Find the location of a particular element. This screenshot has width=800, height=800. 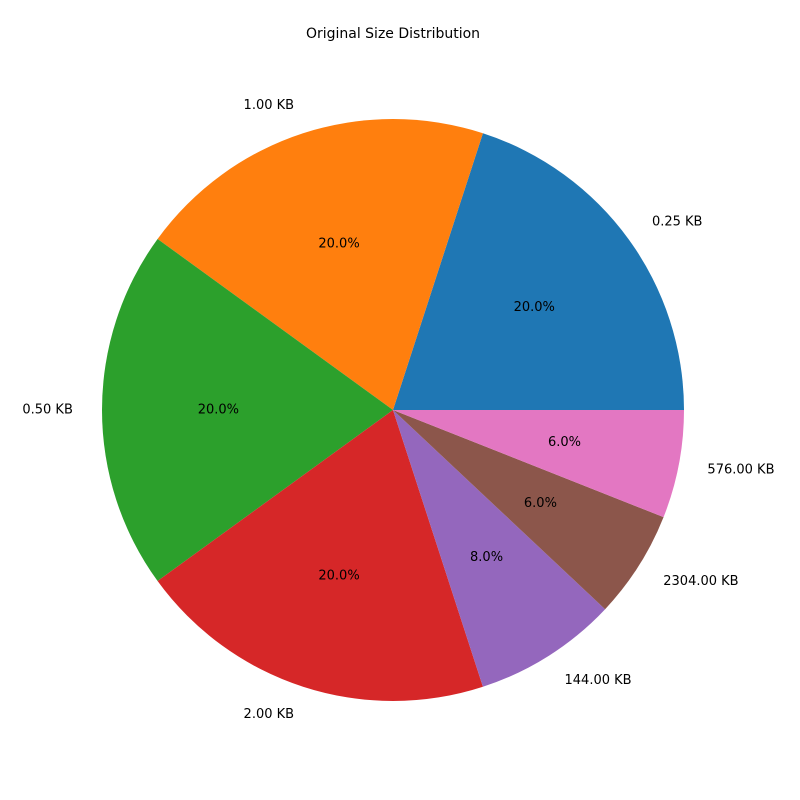

chart-title: Original Size Distribution is located at coordinates (393, 34).